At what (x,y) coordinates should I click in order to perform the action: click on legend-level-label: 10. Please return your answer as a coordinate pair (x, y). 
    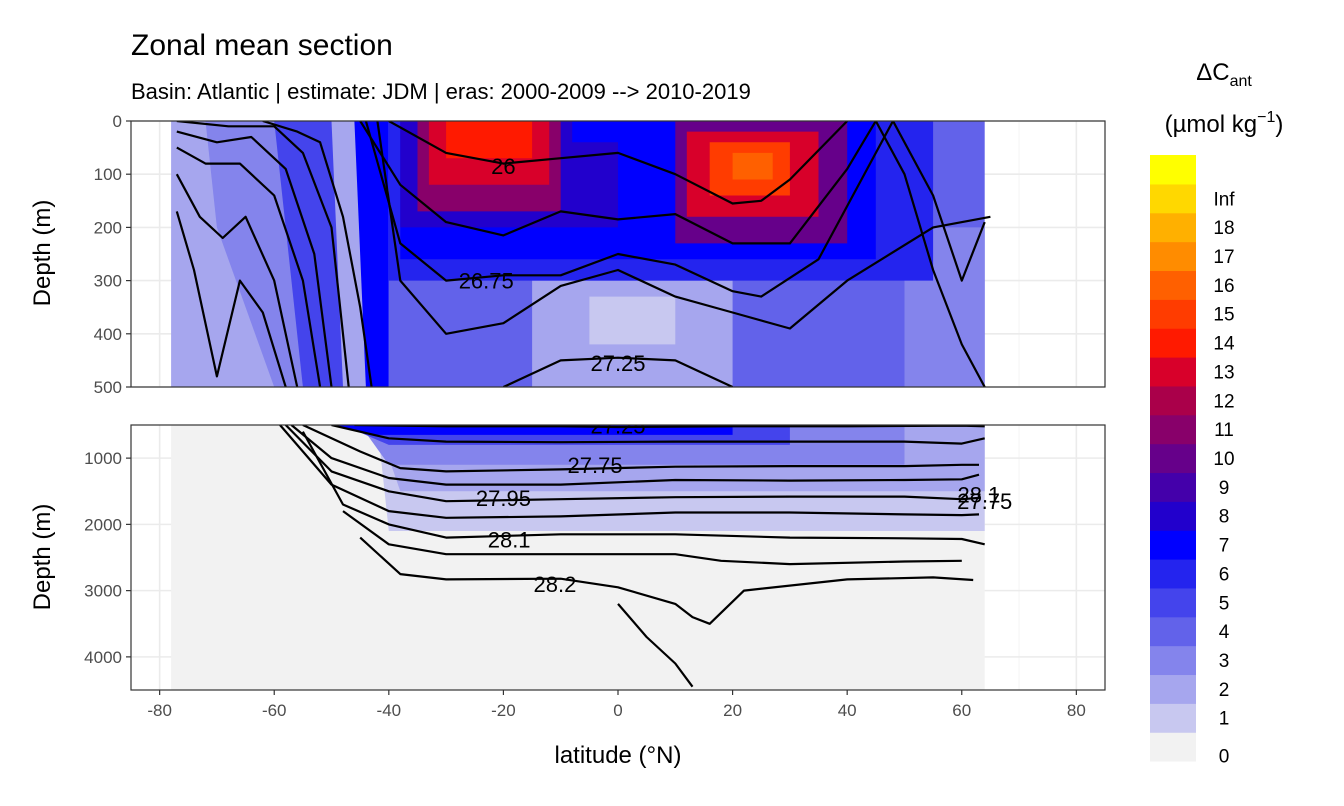
    Looking at the image, I should click on (1223, 459).